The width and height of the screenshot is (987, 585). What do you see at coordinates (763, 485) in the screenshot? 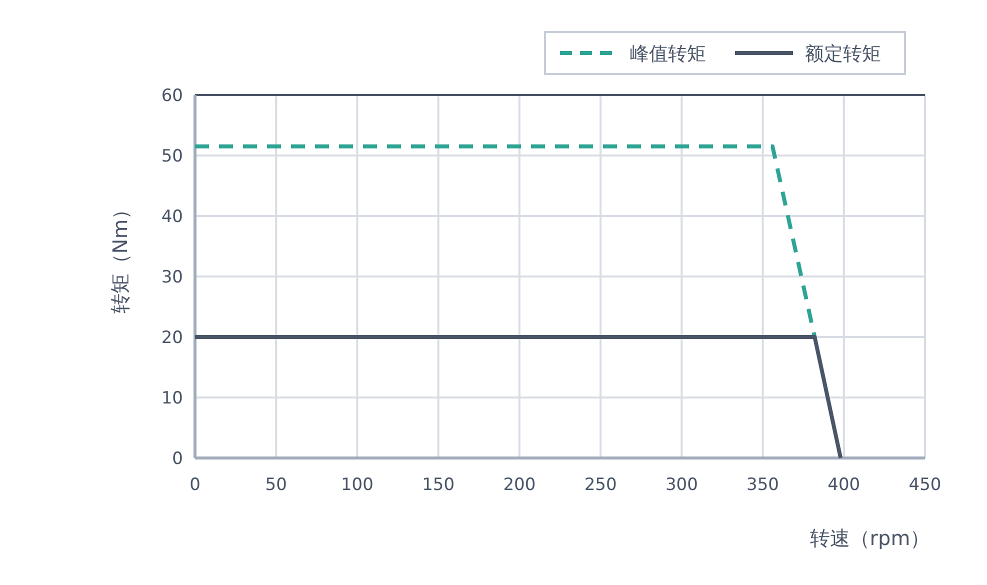
I see `x-tick-label: 350` at bounding box center [763, 485].